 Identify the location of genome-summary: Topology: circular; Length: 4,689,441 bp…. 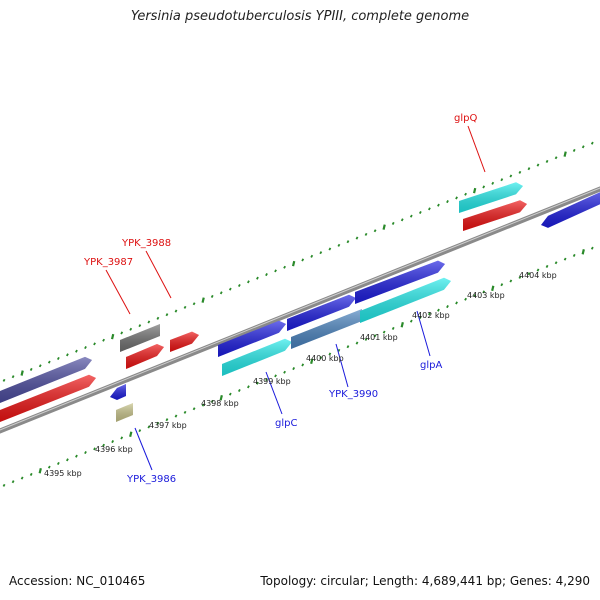
(425, 581).